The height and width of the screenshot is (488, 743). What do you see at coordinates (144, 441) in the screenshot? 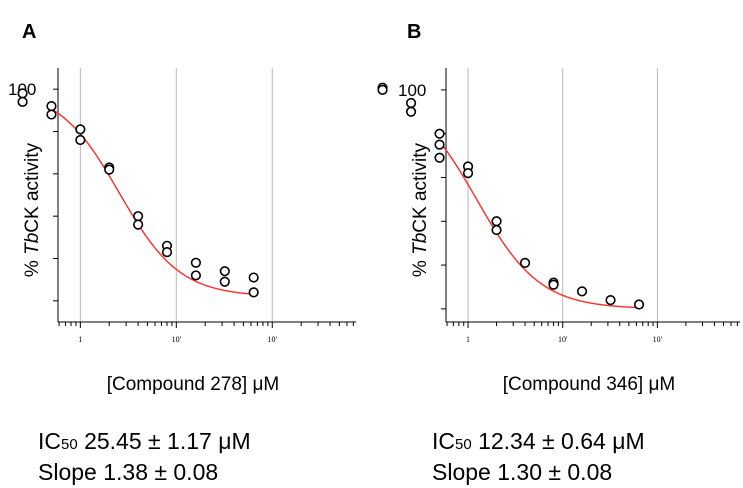
I see `panel-a-ic50: IC50 25.45 ± 1.17 μM` at bounding box center [144, 441].